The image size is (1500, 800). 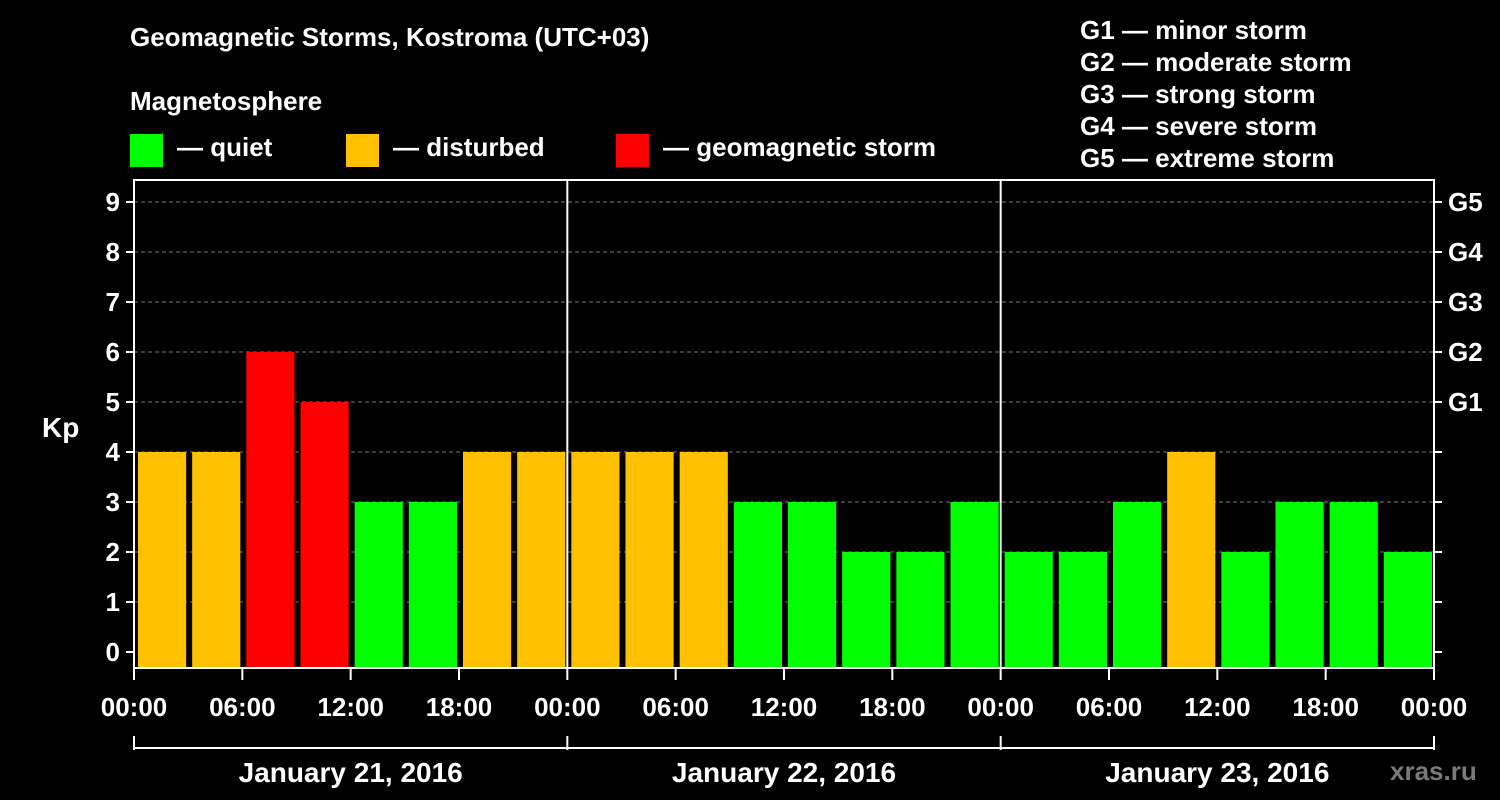 I want to click on y-tick-label: 5, so click(x=113, y=402).